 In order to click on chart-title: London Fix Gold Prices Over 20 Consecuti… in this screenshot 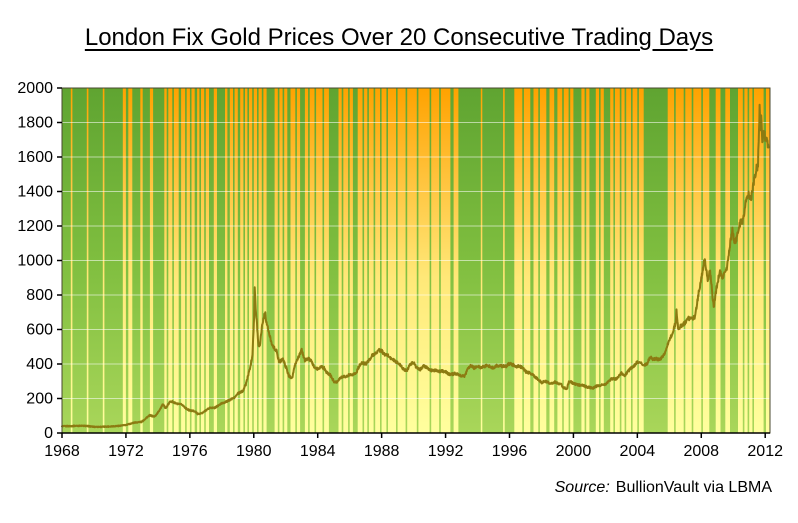, I will do `click(399, 37)`.